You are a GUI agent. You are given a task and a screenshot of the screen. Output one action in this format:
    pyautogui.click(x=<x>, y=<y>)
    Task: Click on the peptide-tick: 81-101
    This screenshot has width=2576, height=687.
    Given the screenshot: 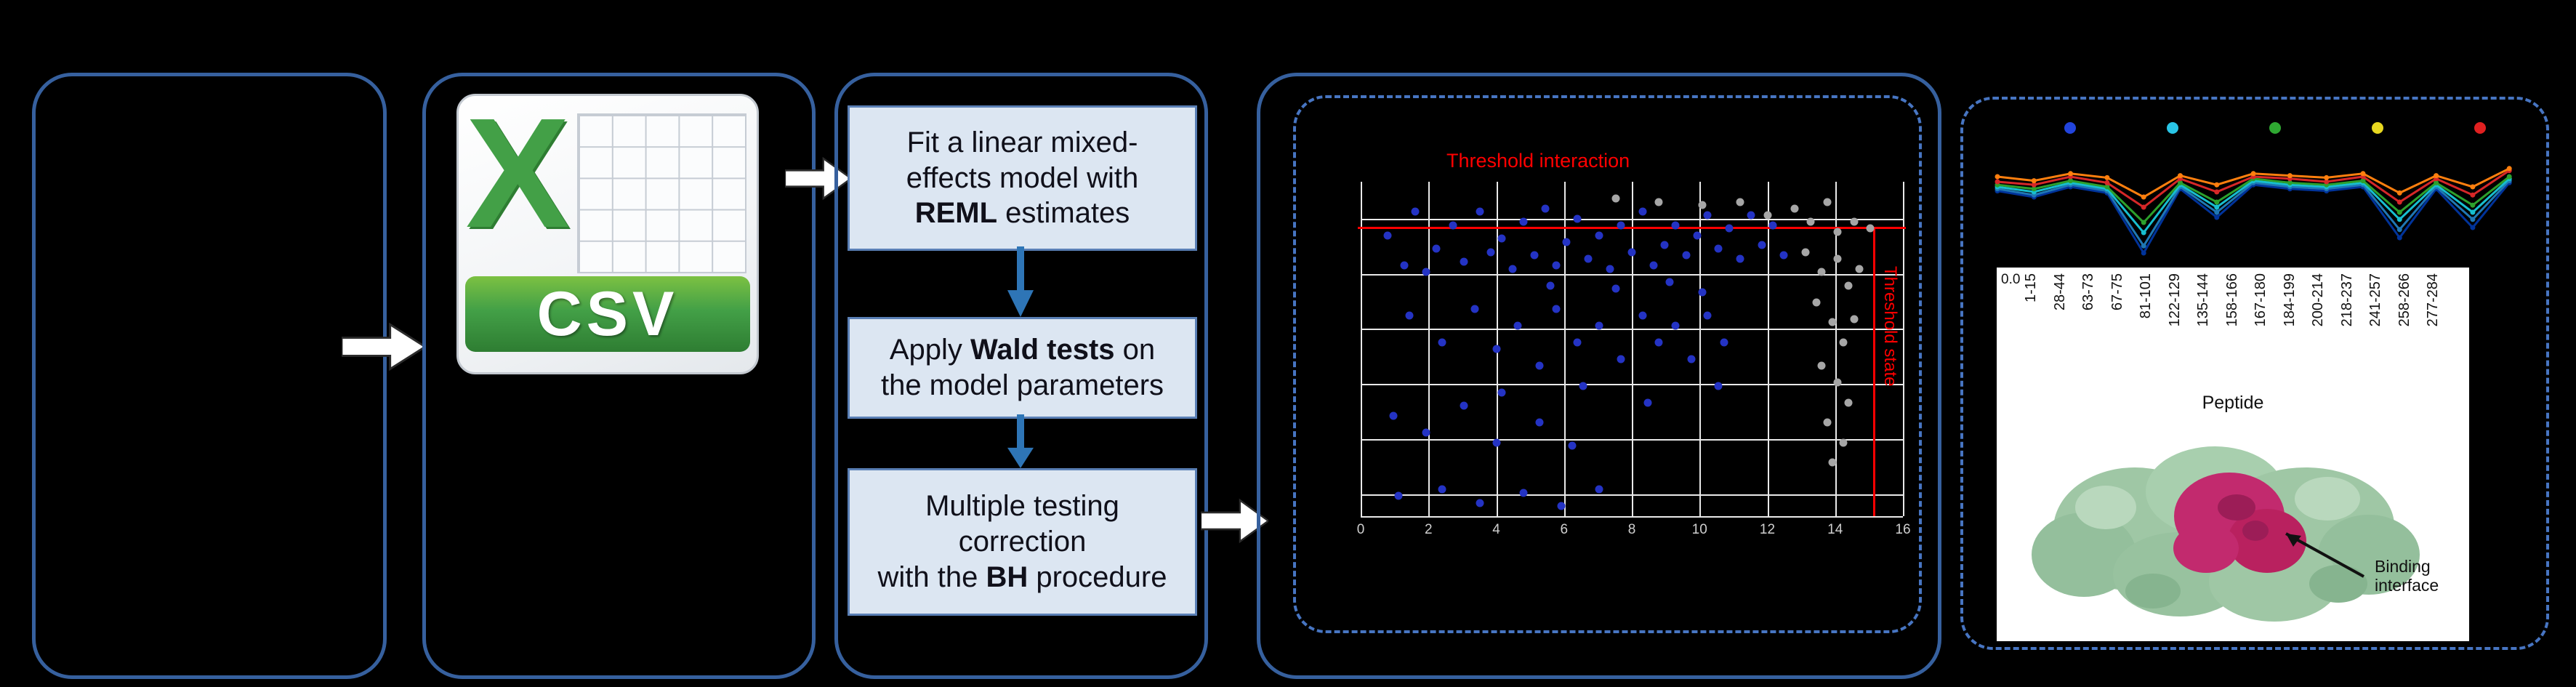 What is the action you would take?
    pyautogui.click(x=2146, y=296)
    